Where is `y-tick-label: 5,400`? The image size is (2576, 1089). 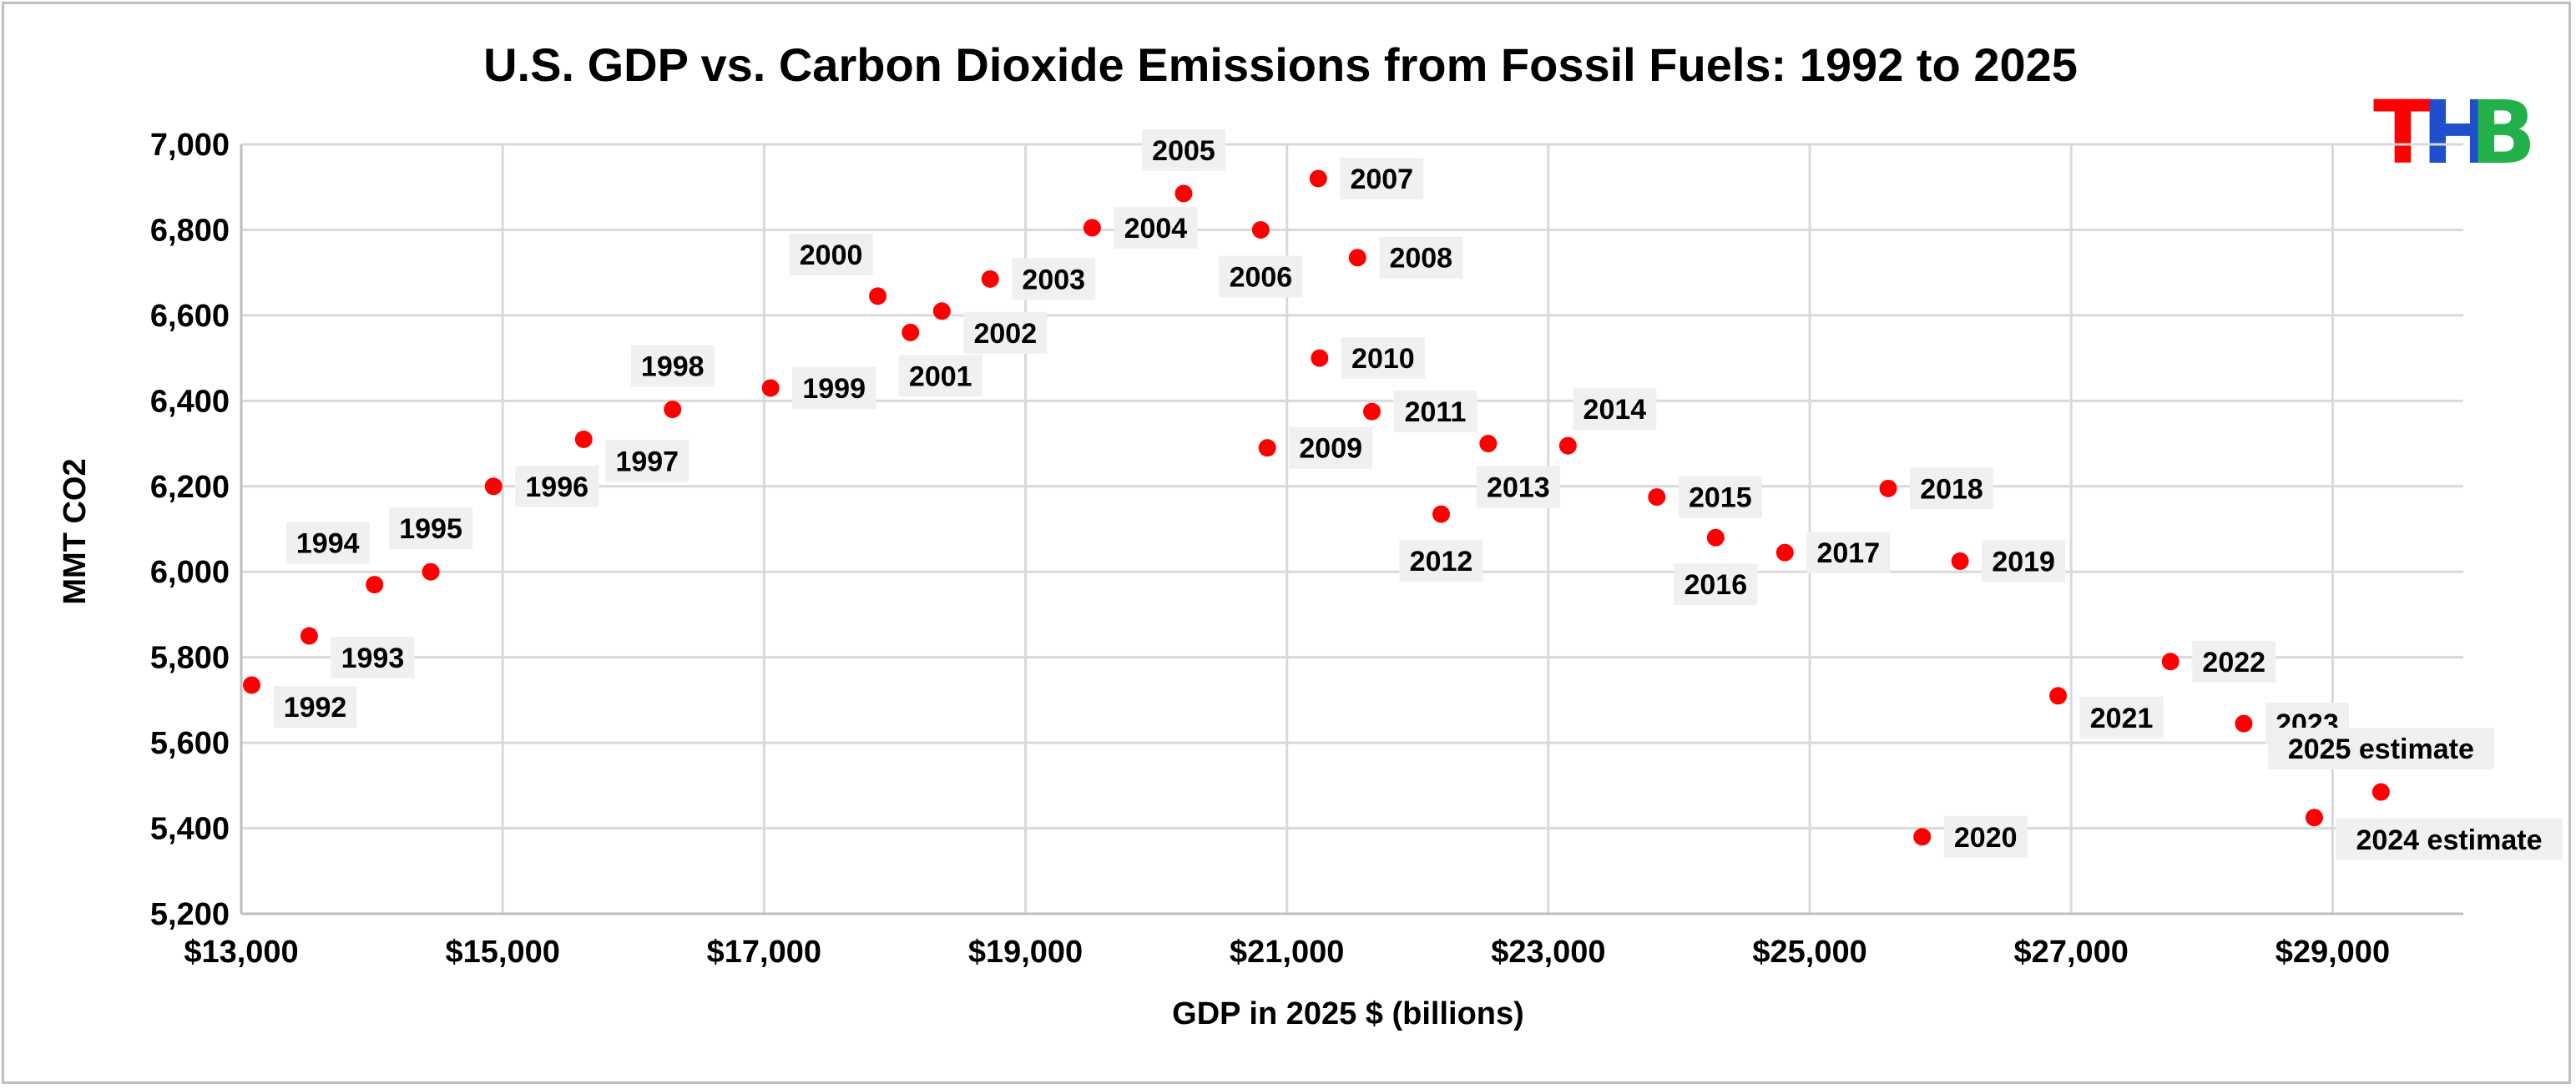
y-tick-label: 5,400 is located at coordinates (190, 829).